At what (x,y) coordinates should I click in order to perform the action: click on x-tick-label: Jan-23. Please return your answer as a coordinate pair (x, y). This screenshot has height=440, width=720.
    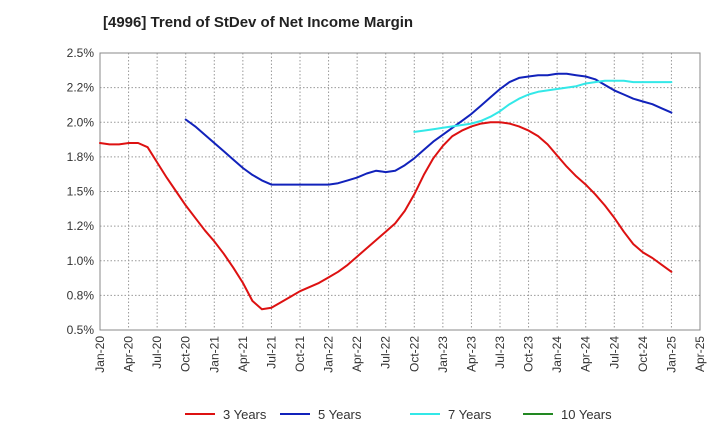
    Looking at the image, I should click on (443, 354).